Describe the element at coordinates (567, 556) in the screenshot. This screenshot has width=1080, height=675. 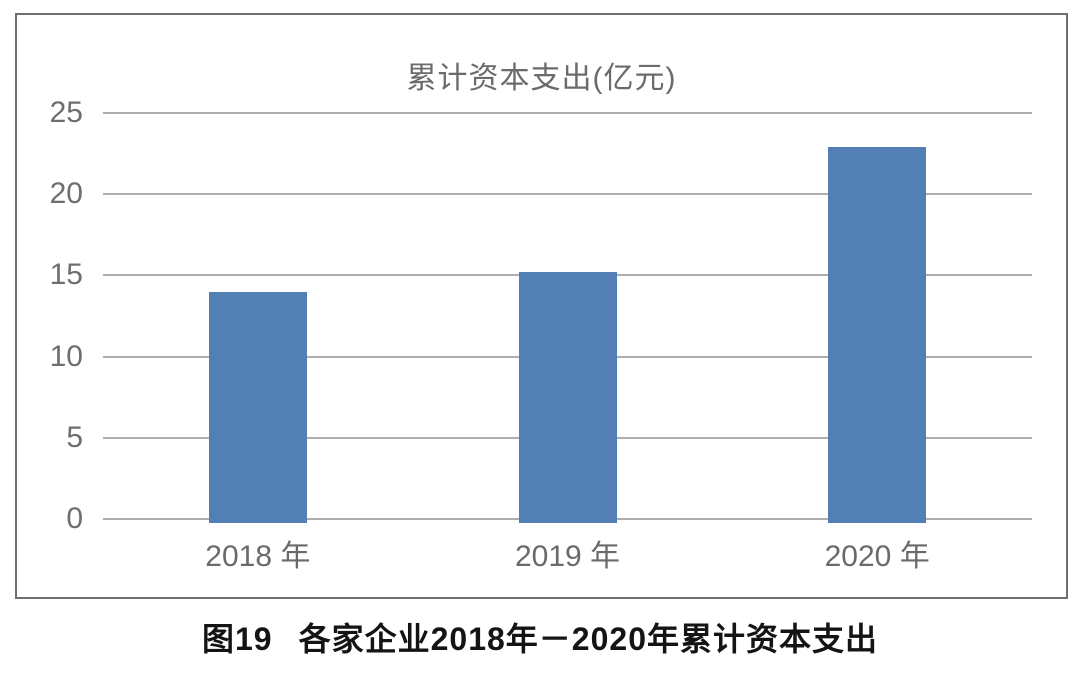
I see `x-axis-category-label: 2019 年` at that location.